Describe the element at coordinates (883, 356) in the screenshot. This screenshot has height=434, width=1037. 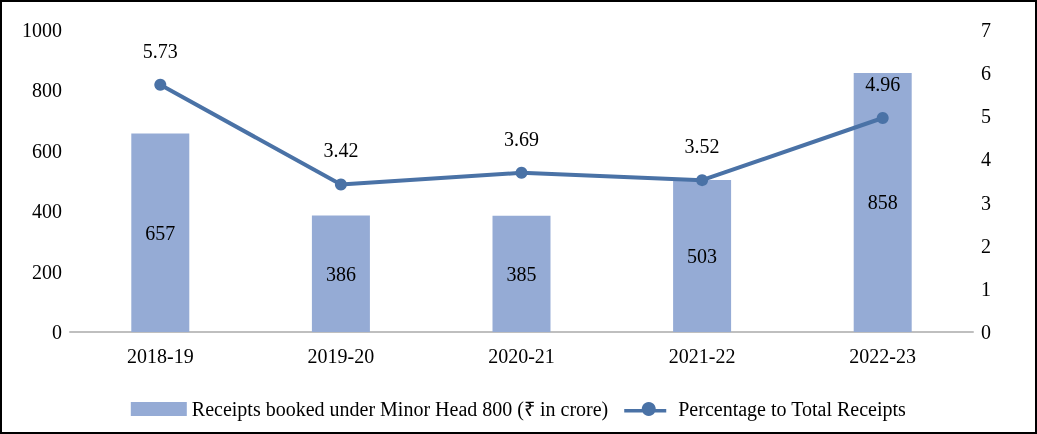
I see `x-tick-label: 2022-23` at that location.